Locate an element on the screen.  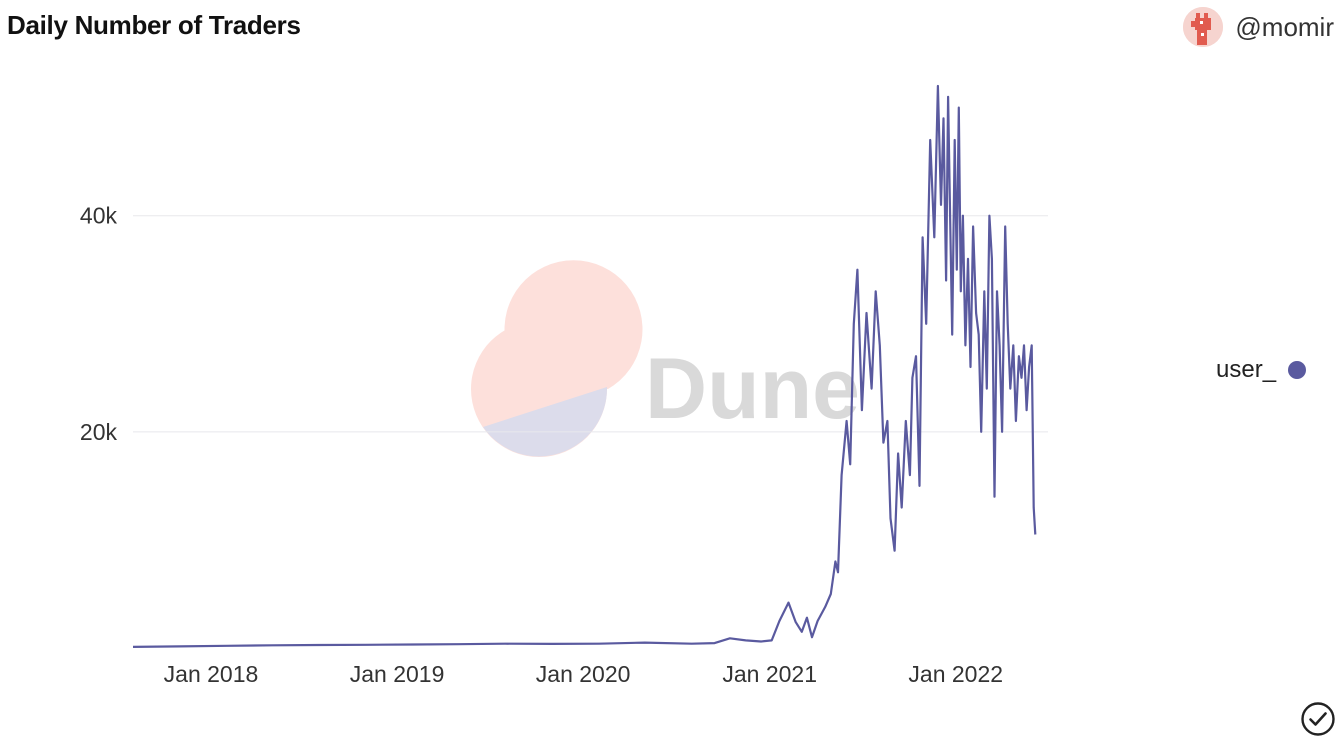
x-tick-label: Jan 2019 is located at coordinates (397, 674).